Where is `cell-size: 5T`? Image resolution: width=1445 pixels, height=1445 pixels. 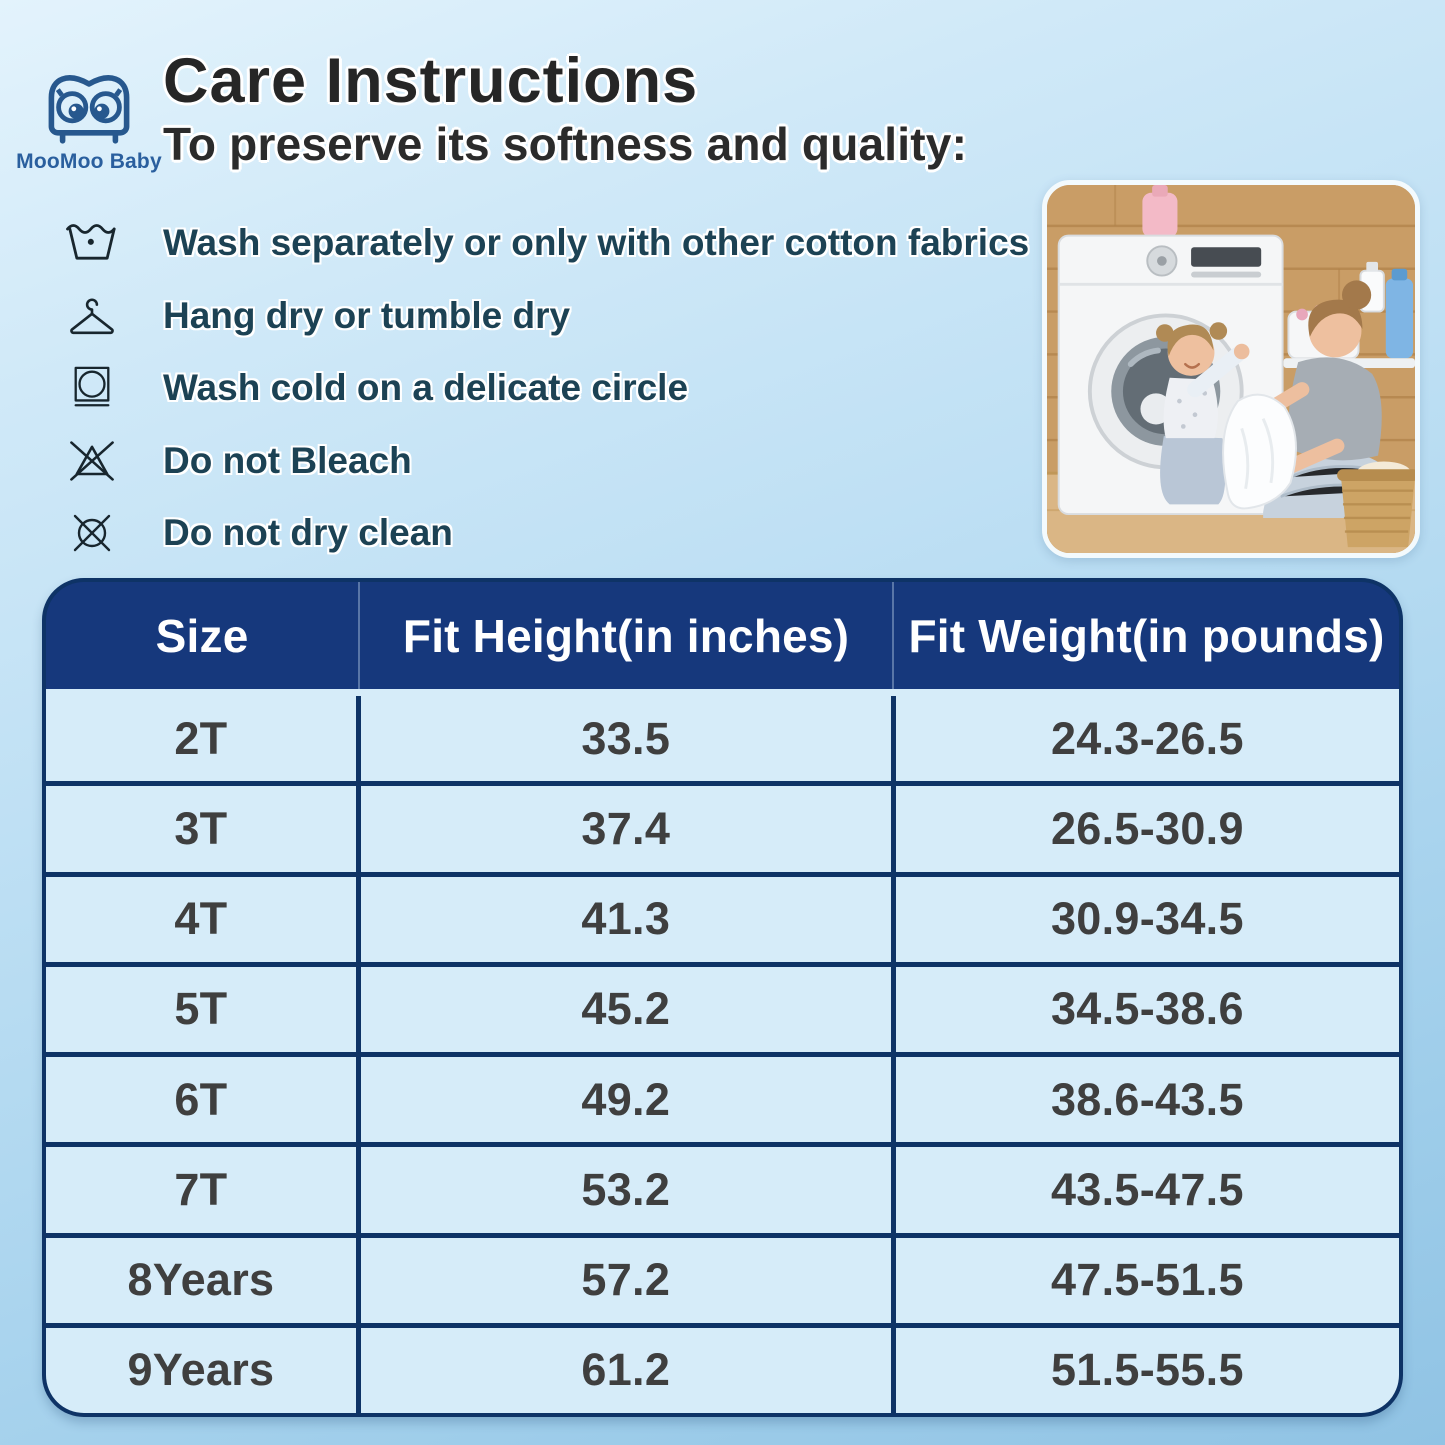
cell-size: 5T is located at coordinates (201, 1009).